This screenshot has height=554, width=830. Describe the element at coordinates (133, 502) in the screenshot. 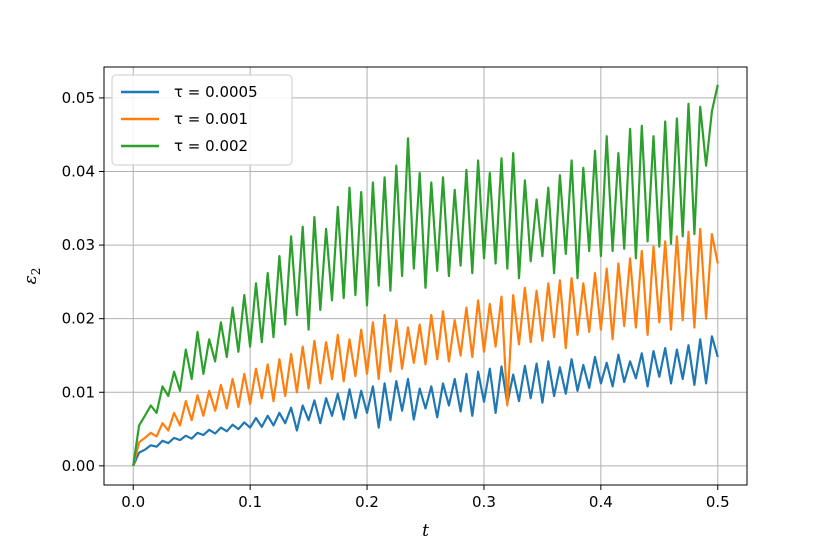

I see `x-tick-label: 0.0` at that location.